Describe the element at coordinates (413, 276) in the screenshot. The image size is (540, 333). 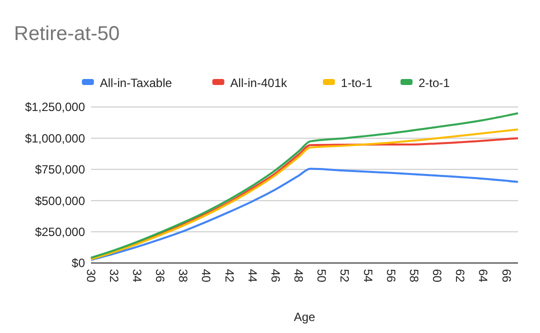
I see `x-tick-label: 58` at that location.